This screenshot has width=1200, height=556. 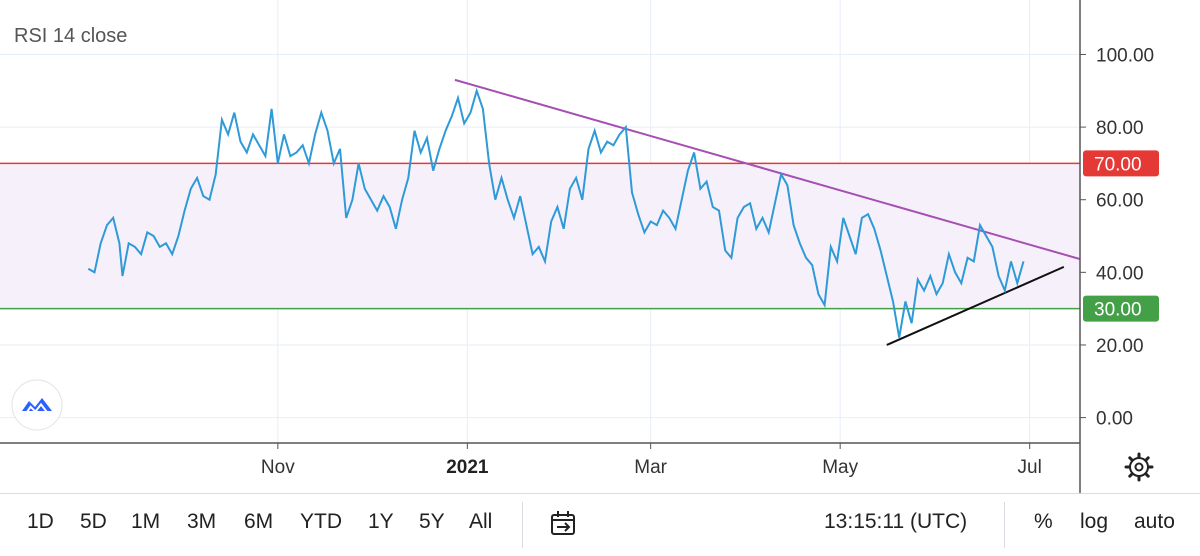 I want to click on overbought-label-badge, so click(x=1121, y=163).